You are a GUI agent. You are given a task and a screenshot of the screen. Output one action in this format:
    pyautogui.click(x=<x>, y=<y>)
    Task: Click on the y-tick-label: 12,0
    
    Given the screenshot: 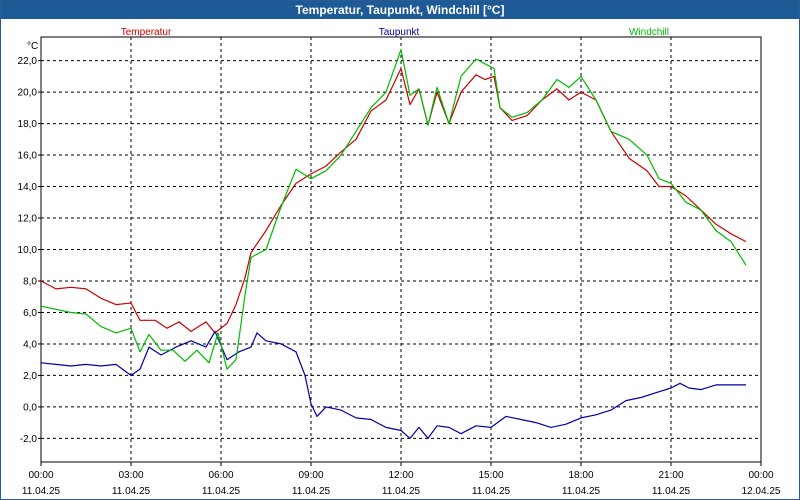 What is the action you would take?
    pyautogui.click(x=28, y=219)
    